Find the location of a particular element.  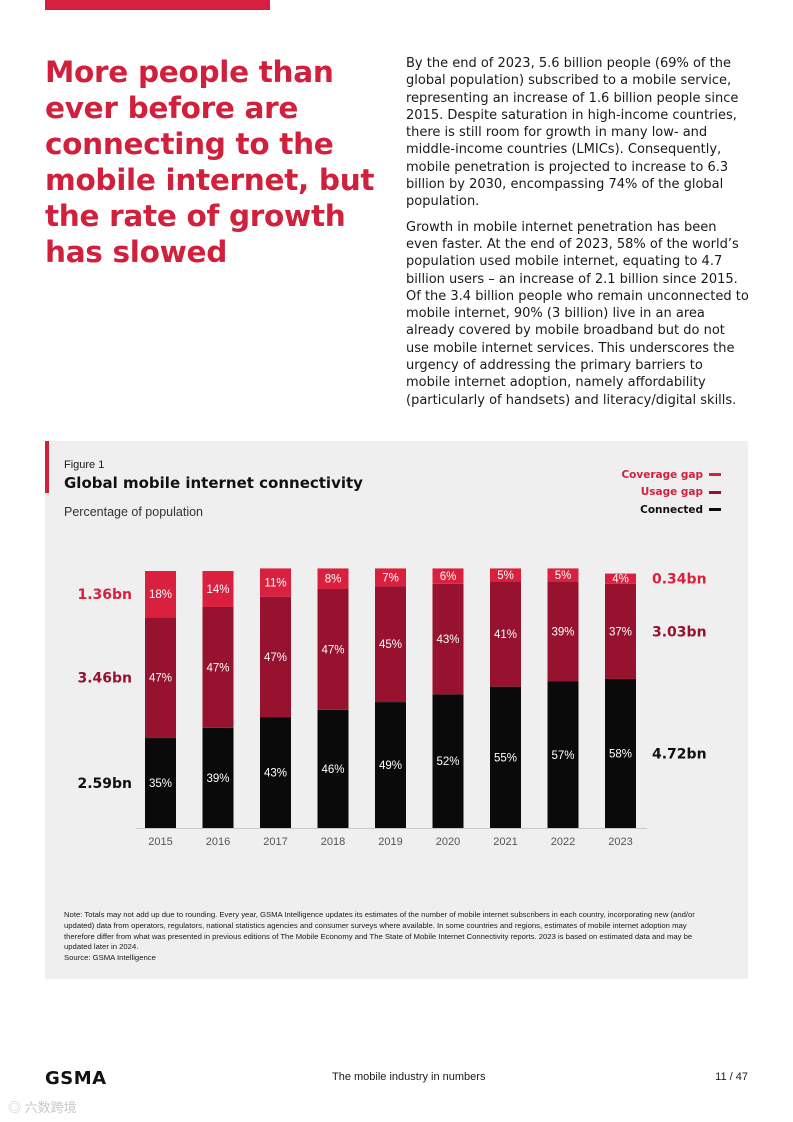

bar-usage-gap-2020 is located at coordinates (448, 639).